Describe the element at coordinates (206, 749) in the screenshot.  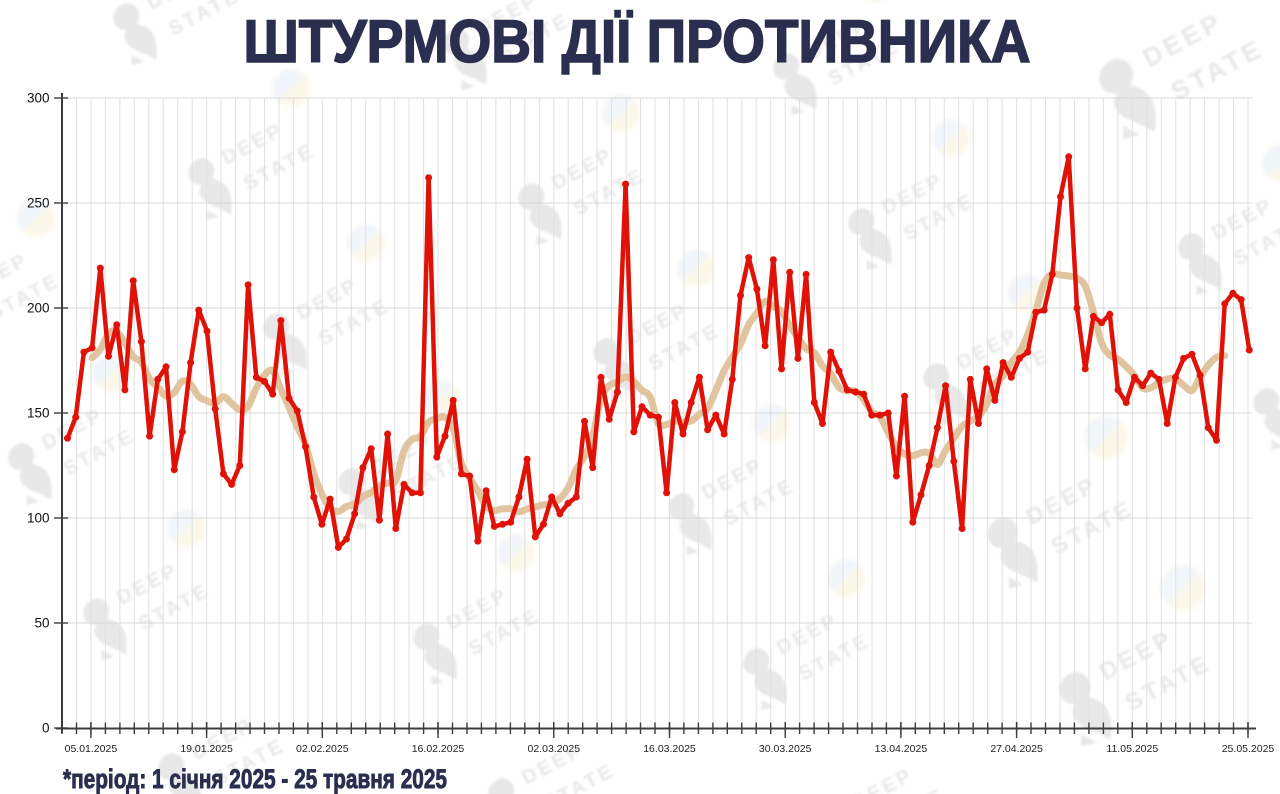
I see `svg-text: 19.01.2025` at that location.